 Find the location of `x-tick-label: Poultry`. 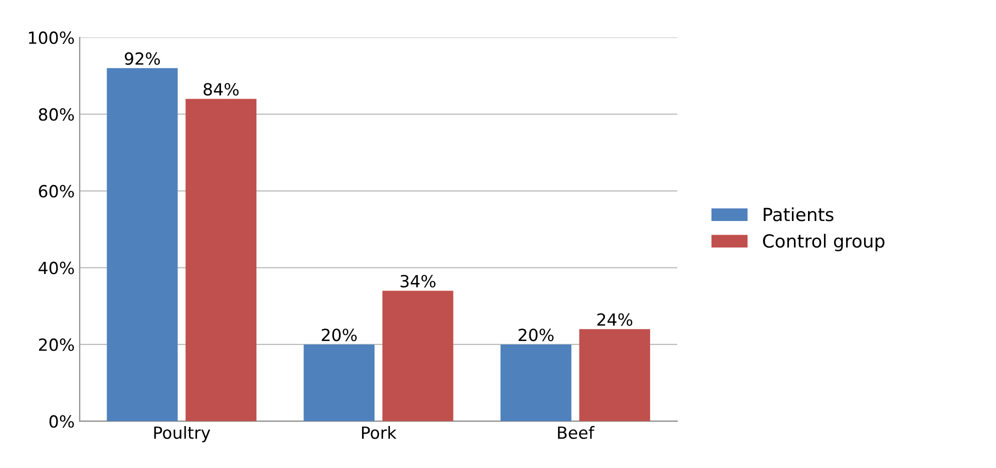

x-tick-label: Poultry is located at coordinates (182, 434).